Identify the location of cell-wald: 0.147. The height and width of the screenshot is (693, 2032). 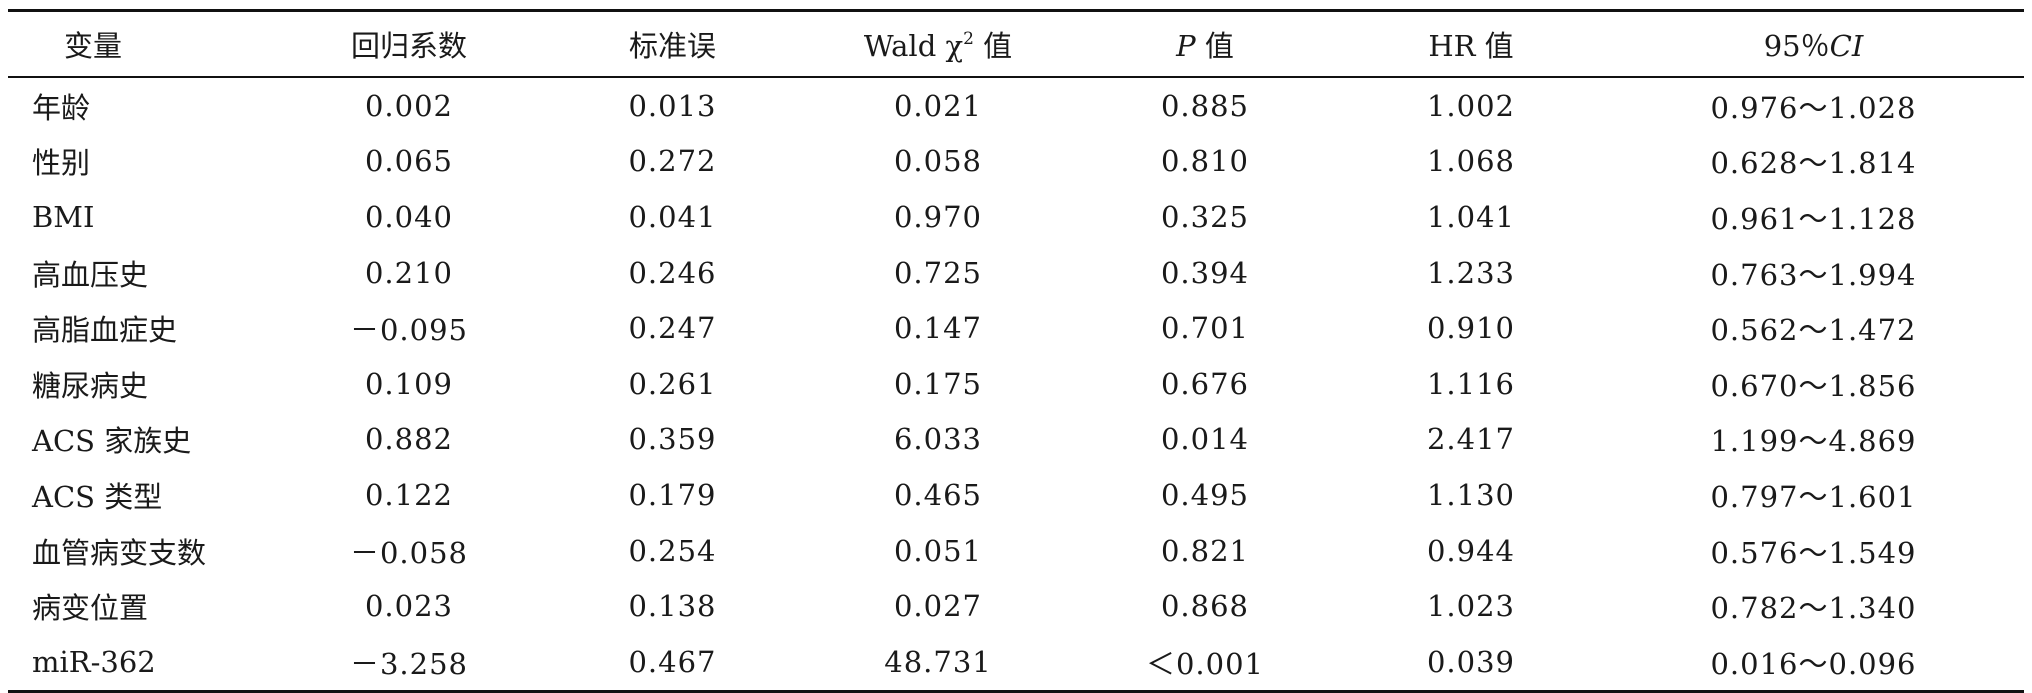
(938, 328).